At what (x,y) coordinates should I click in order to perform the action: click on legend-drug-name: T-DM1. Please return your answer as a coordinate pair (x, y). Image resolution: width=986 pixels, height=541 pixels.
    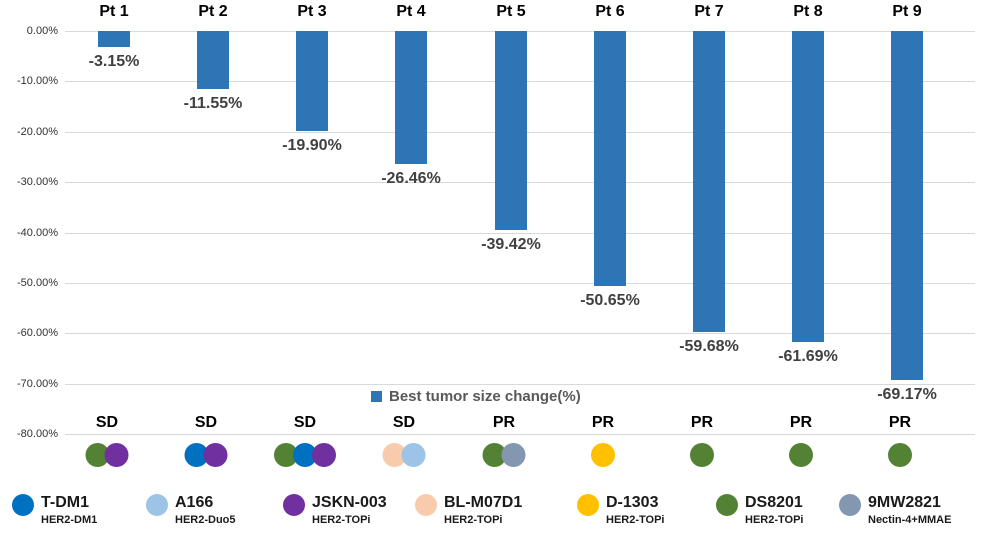
    Looking at the image, I should click on (65, 502).